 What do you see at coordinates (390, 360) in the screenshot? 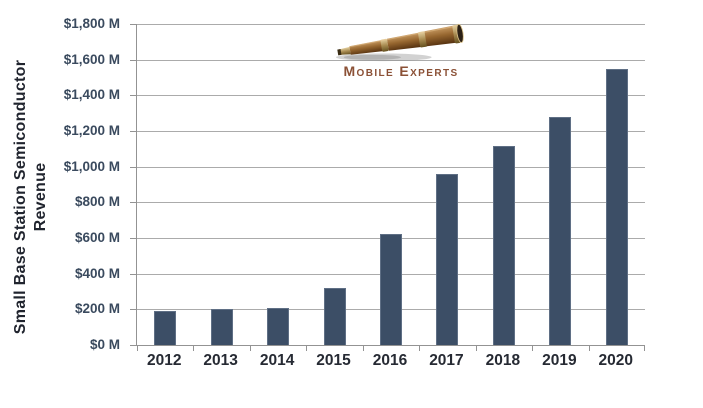
I see `x-axis-label-2016: 2016` at bounding box center [390, 360].